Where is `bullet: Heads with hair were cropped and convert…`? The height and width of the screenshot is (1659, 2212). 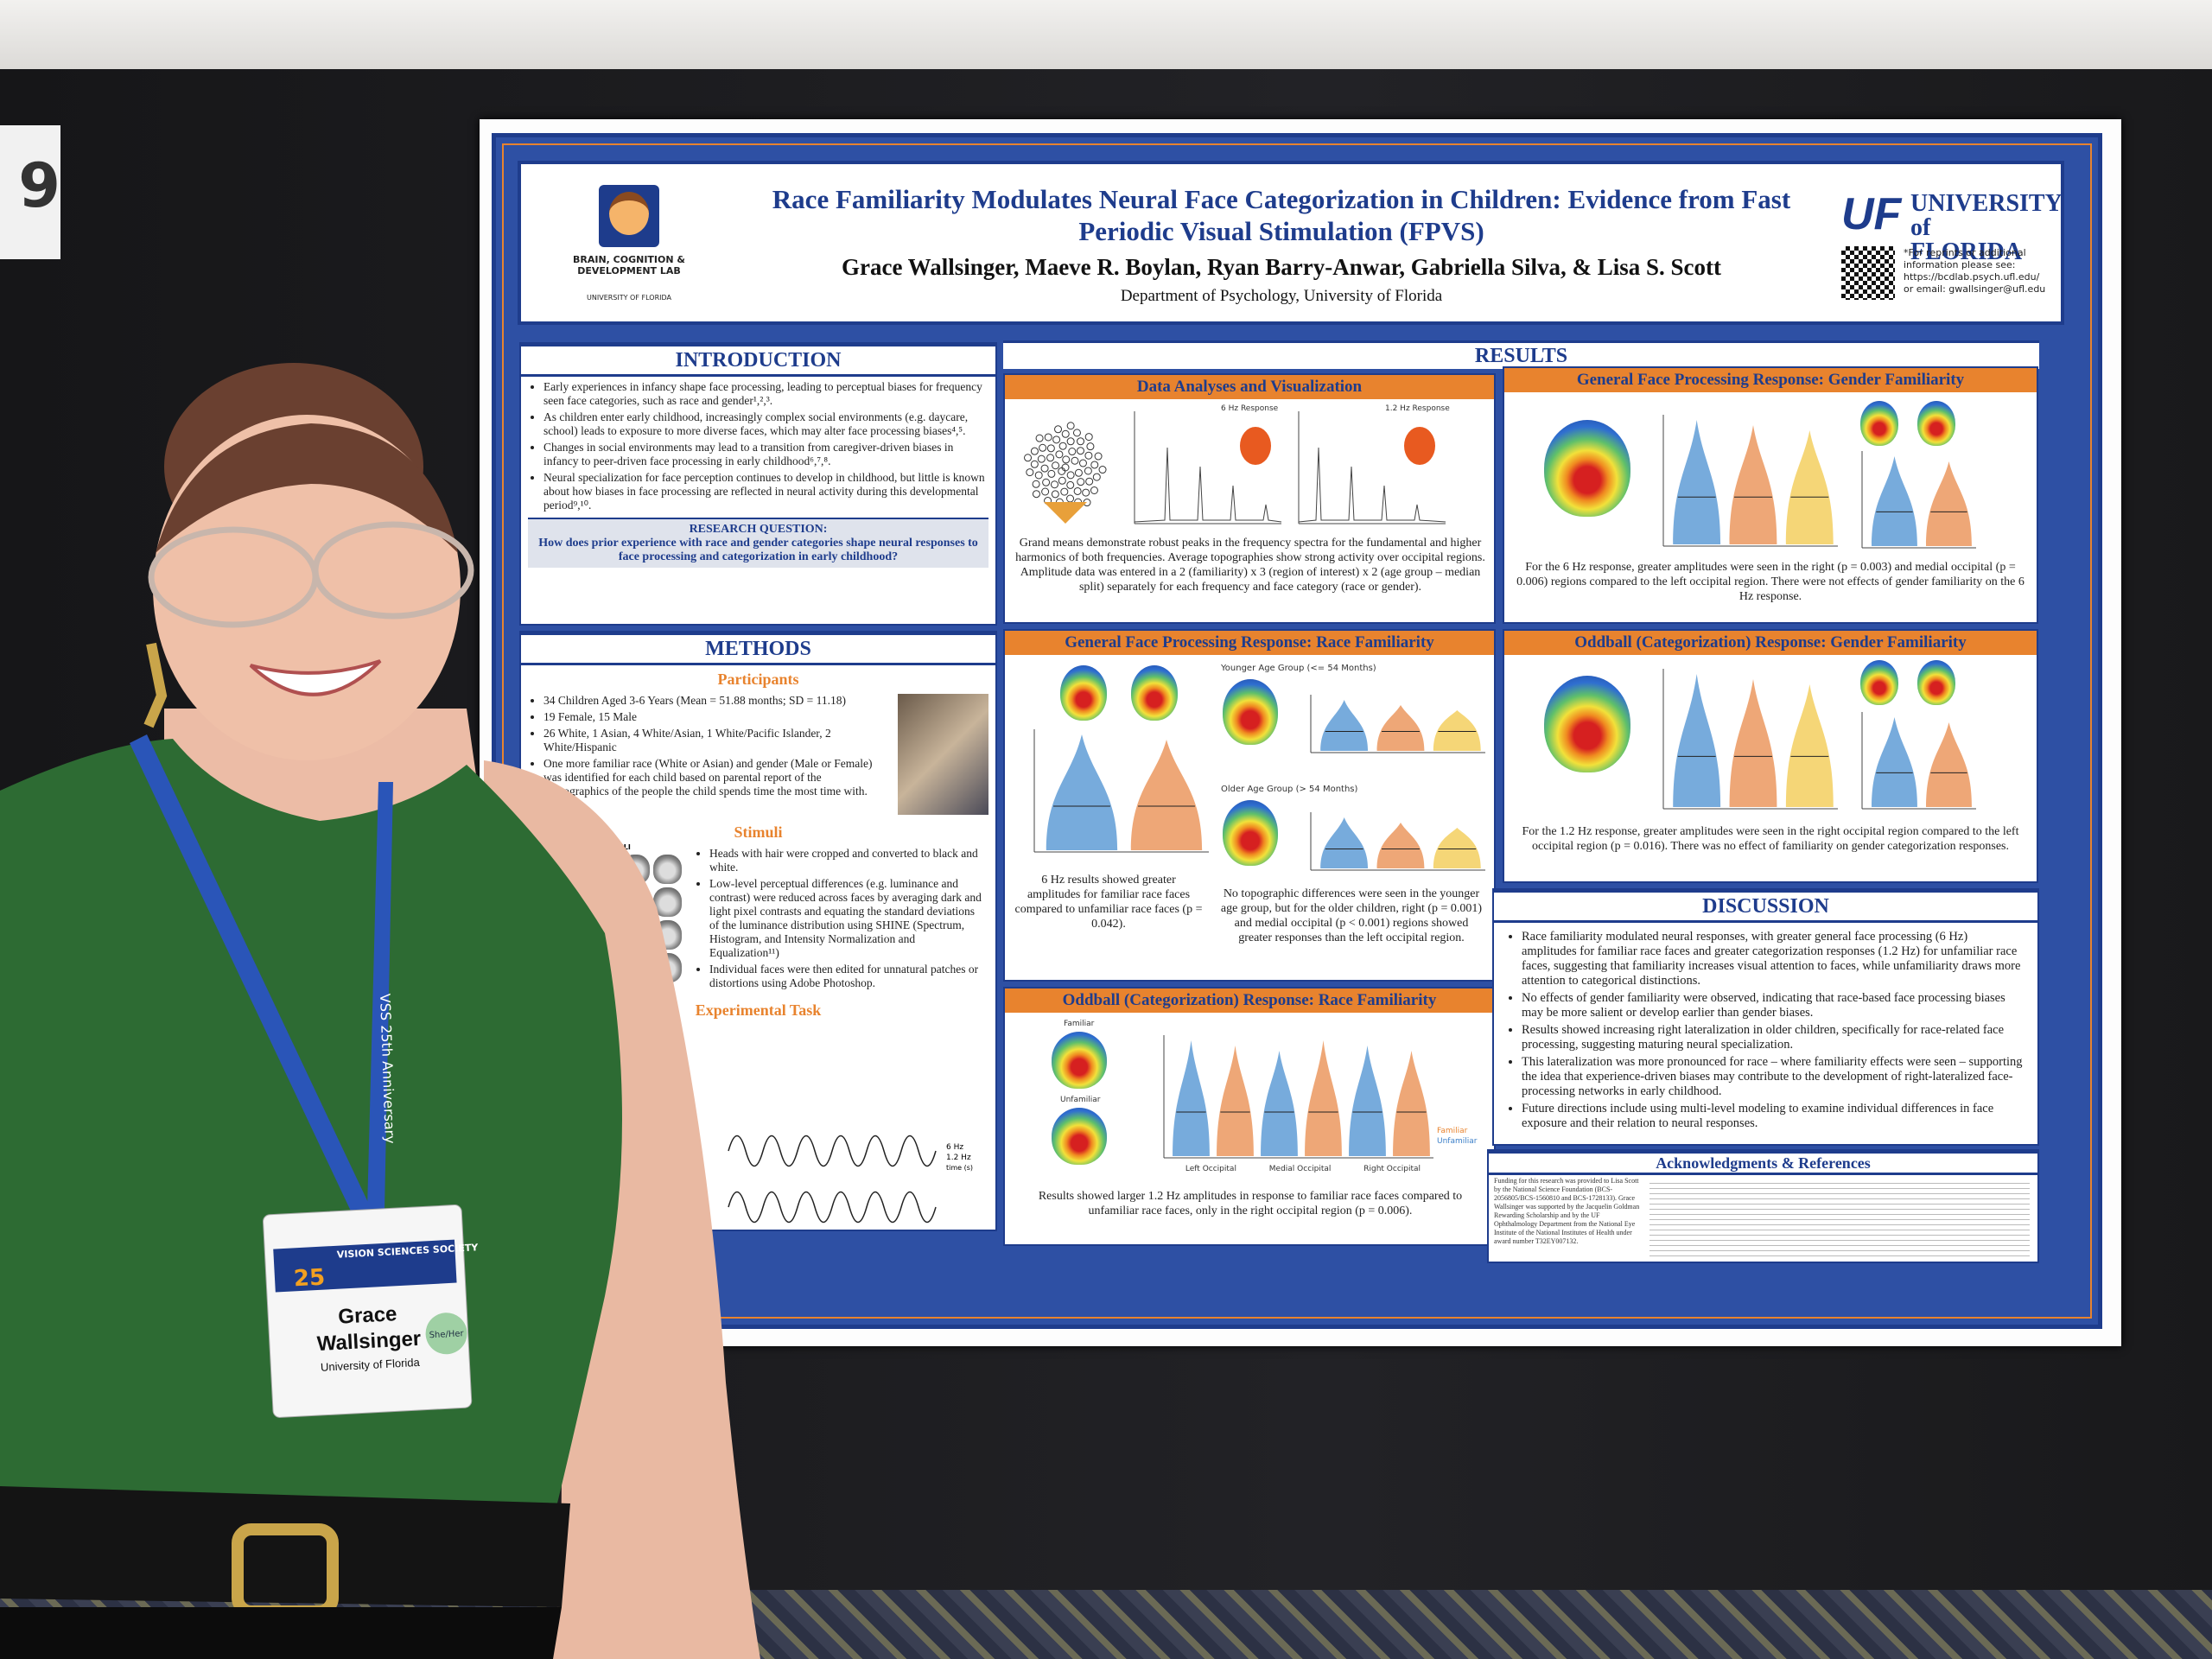
bullet: Heads with hair were cropped and convert… is located at coordinates (848, 860).